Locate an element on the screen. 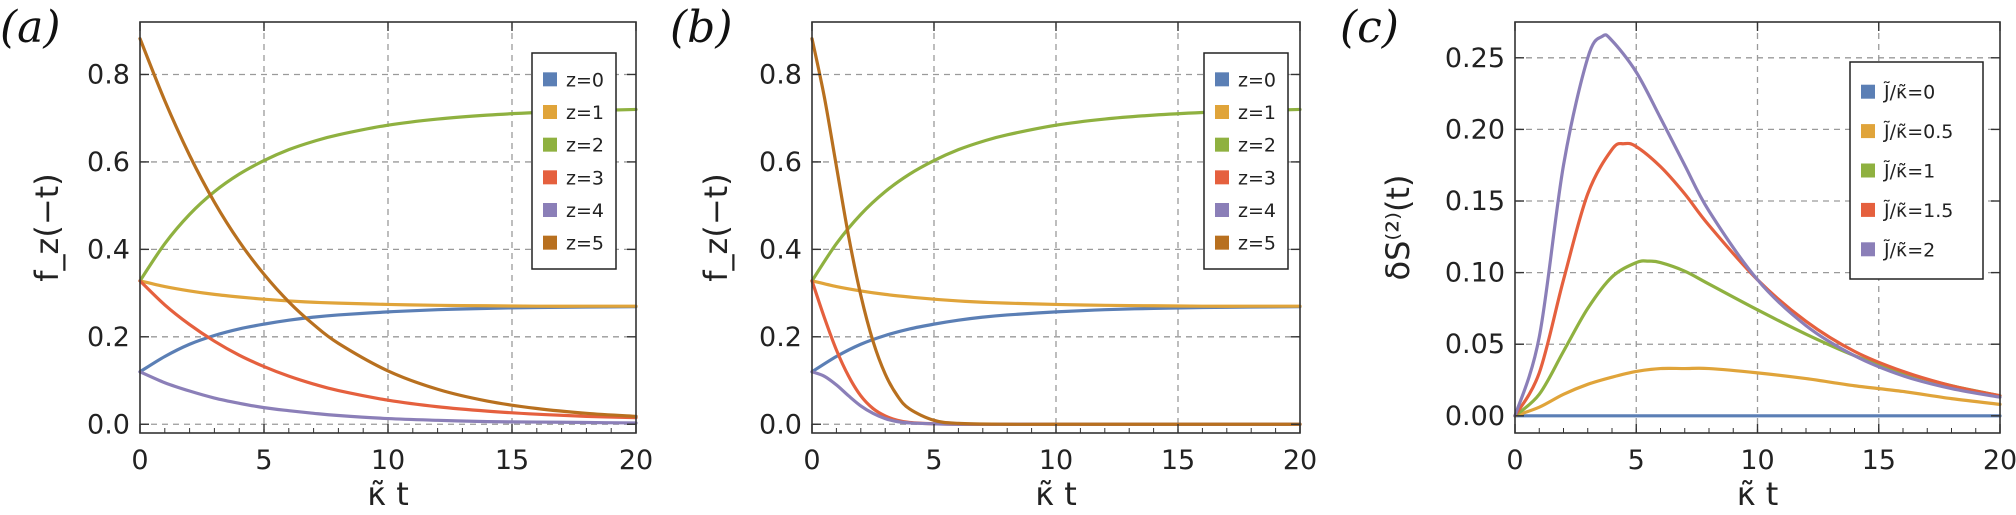 This screenshot has height=515, width=2016. y-tick-label: 0.05 is located at coordinates (1475, 344).